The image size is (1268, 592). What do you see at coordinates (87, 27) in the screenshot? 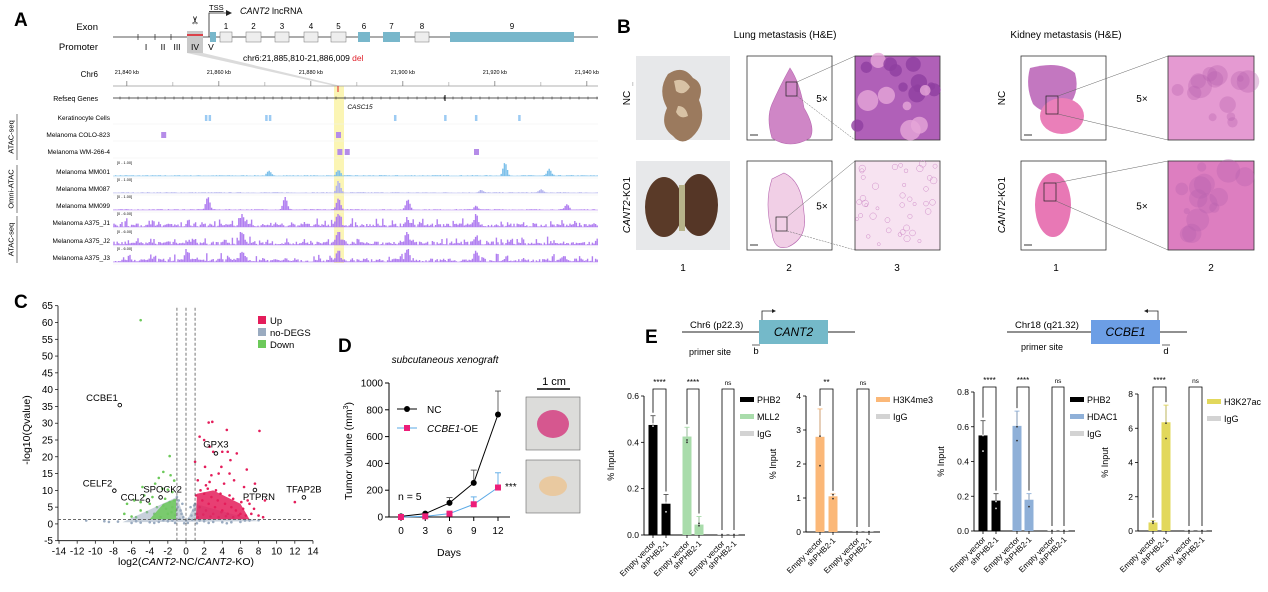
I see `exon-label: Exon` at bounding box center [87, 27].